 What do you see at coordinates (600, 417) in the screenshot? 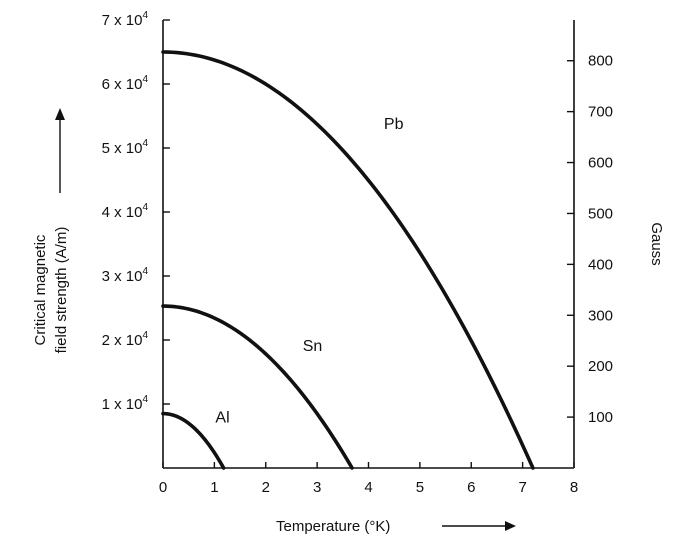
I see `y2-tick-label: 100` at bounding box center [600, 417].